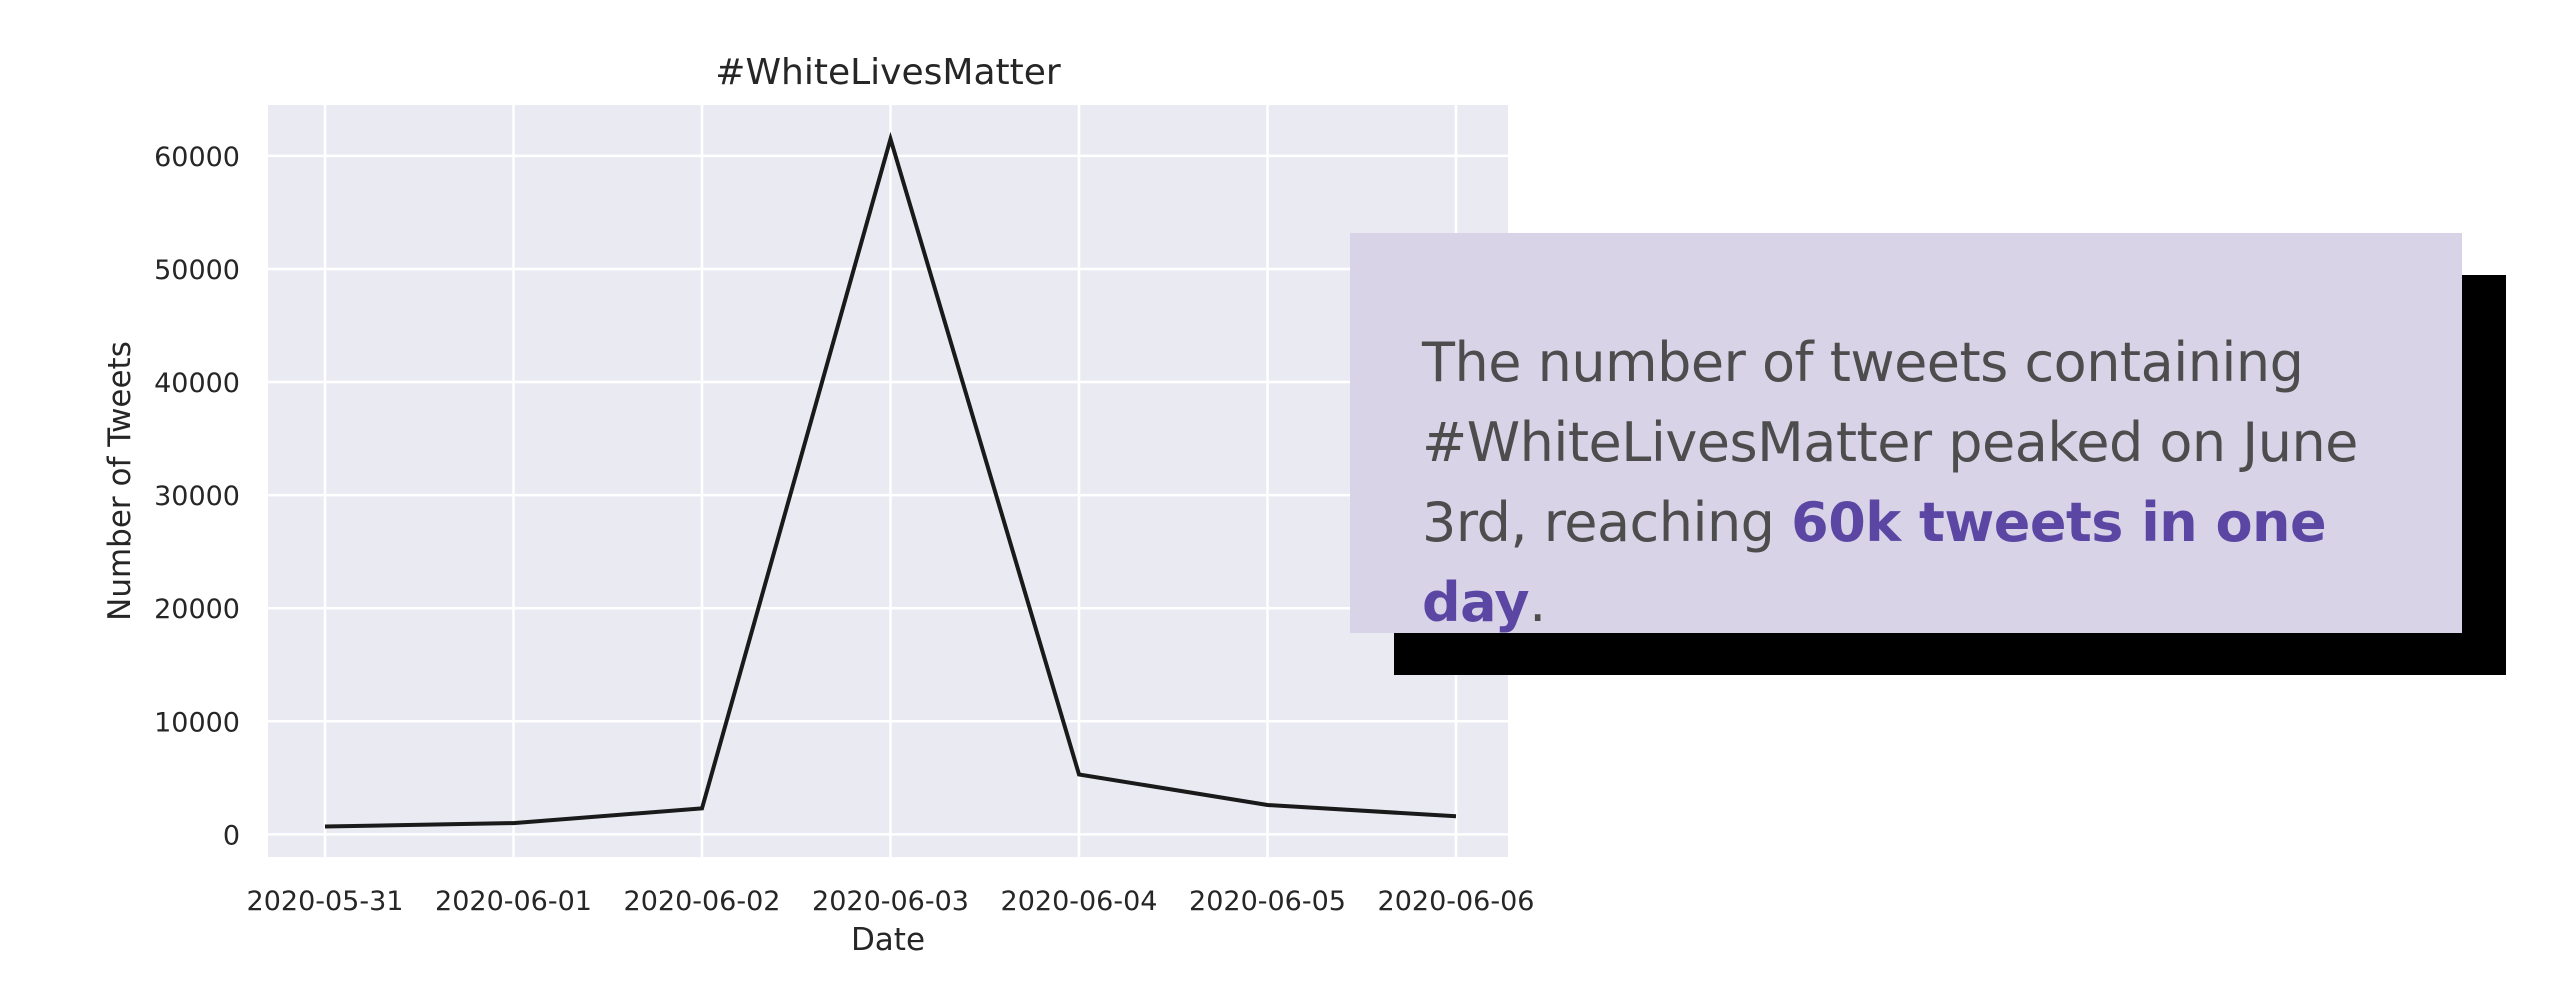 The width and height of the screenshot is (2560, 1000). I want to click on y-tick-label: 20000, so click(197, 609).